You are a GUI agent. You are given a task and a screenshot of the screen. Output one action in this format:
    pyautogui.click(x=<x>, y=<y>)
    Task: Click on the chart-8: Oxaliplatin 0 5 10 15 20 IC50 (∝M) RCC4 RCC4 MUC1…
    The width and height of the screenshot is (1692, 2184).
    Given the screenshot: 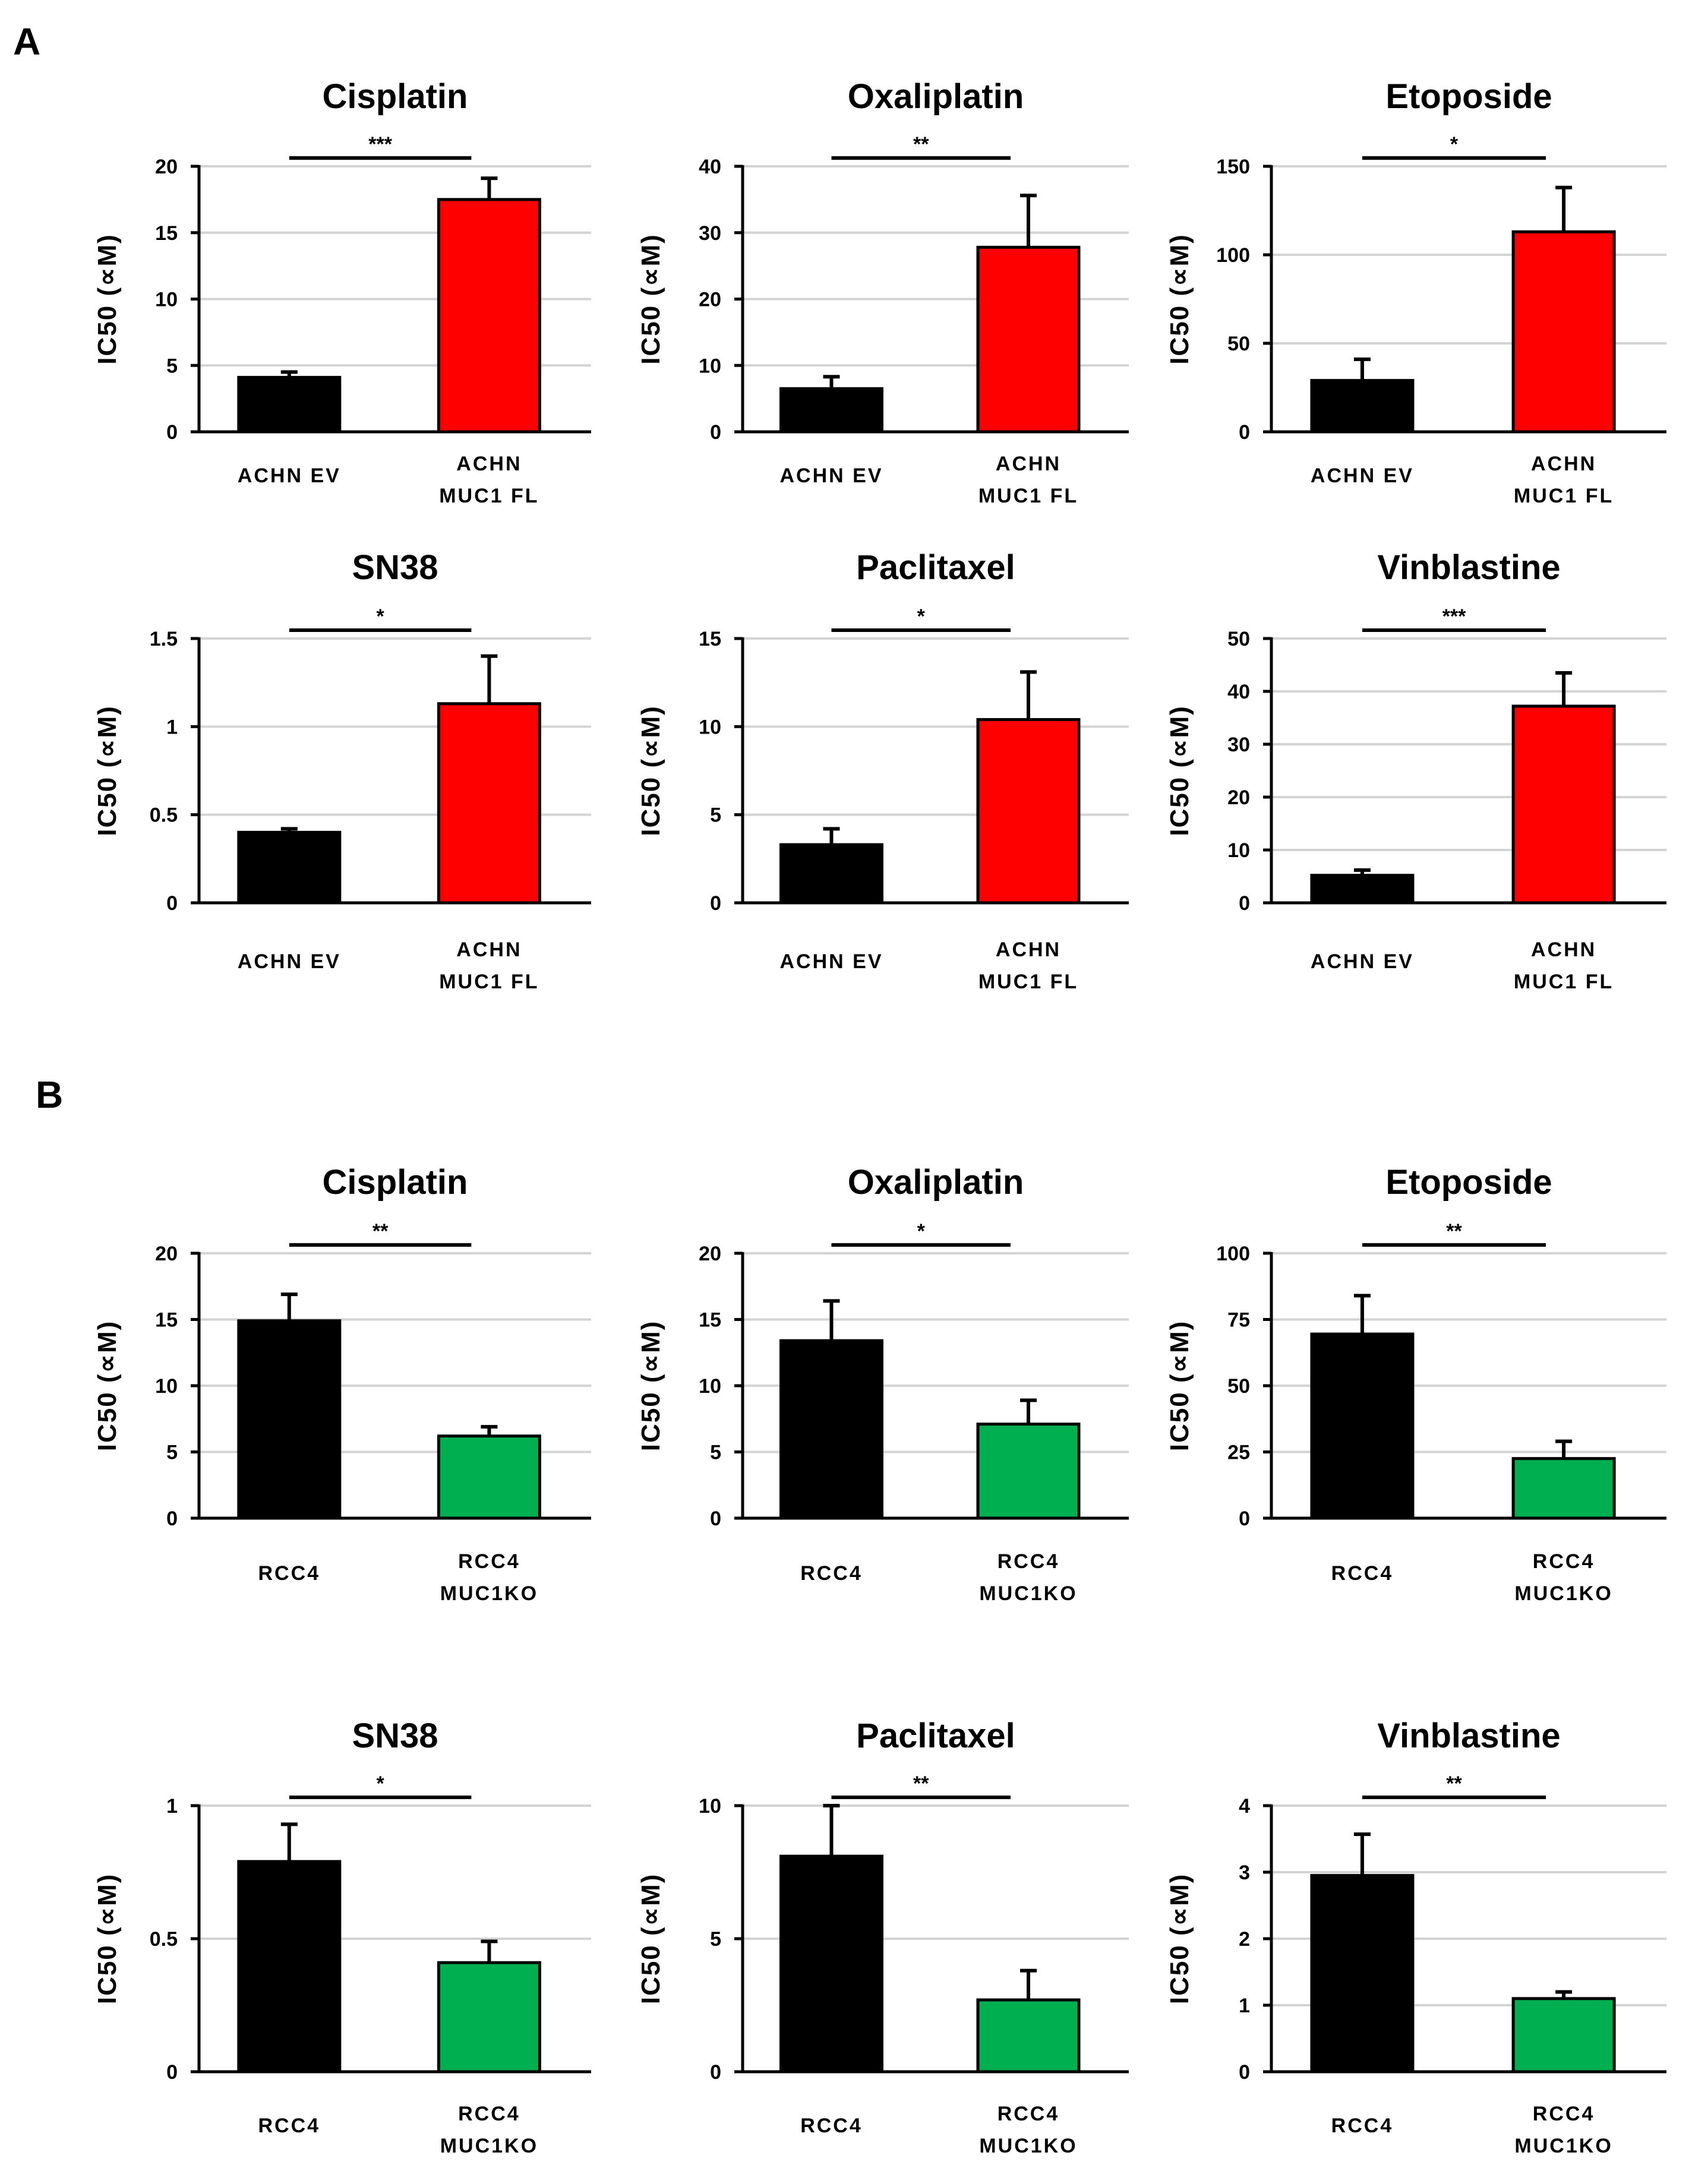 What is the action you would take?
    pyautogui.click(x=882, y=1384)
    